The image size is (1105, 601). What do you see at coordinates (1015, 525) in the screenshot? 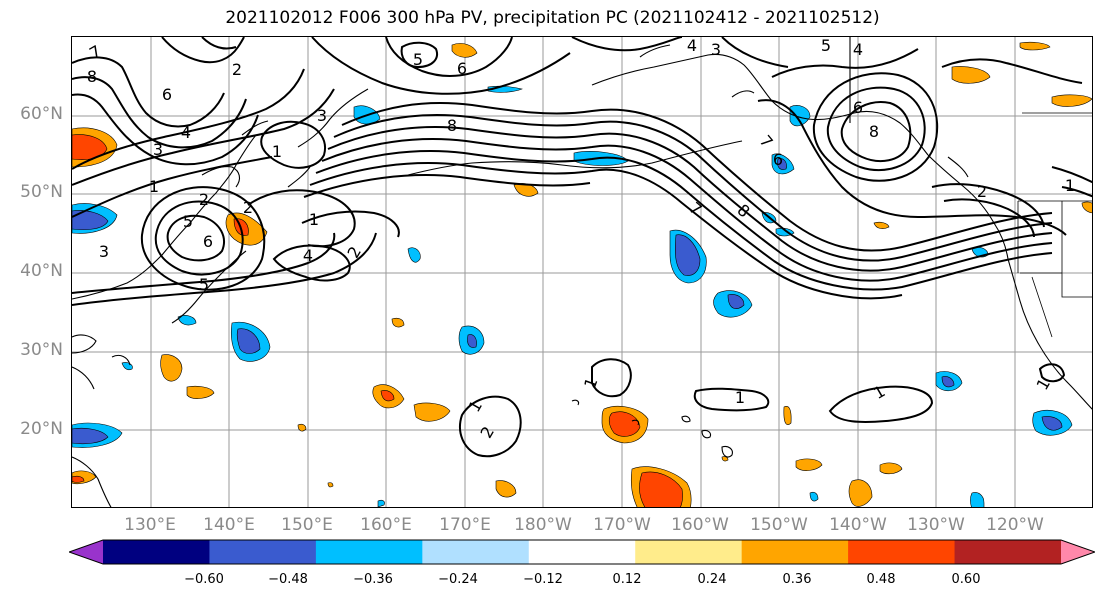
I see `lon-label-120w: 120°W` at bounding box center [1015, 525].